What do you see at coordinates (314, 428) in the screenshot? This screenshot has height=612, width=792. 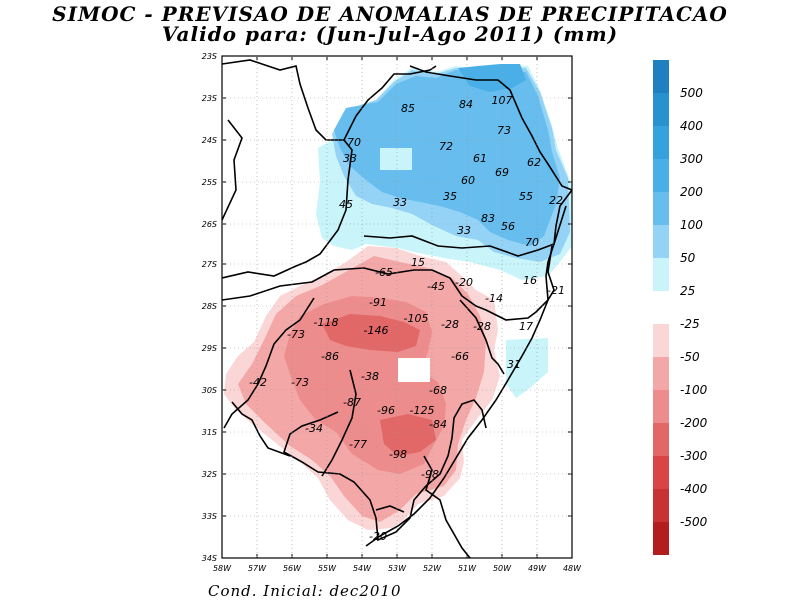 I see `anomaly-value: -34` at bounding box center [314, 428].